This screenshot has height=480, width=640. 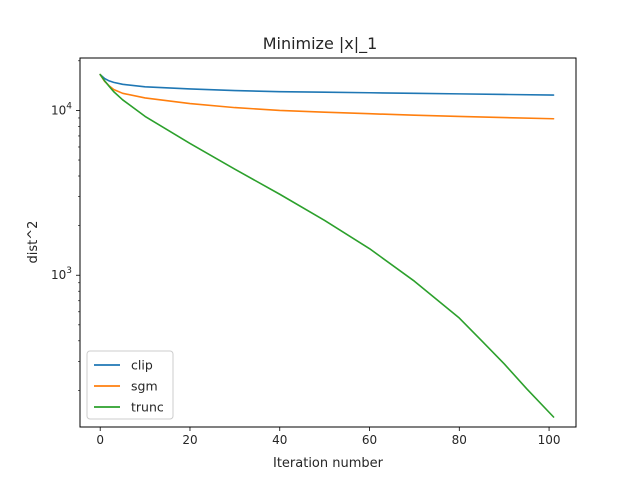 I want to click on x-tick-label: 60, so click(x=369, y=440).